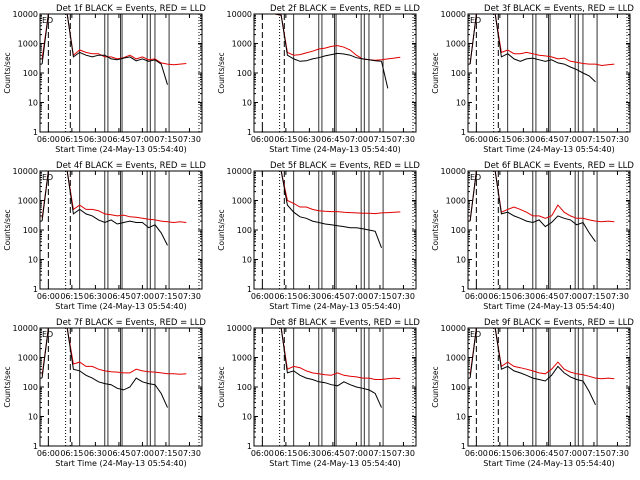 Image resolution: width=640 pixels, height=480 pixels. What do you see at coordinates (345, 9) in the screenshot?
I see `panel-title: Det 2f BLACK = Events, RED = LLD` at bounding box center [345, 9].